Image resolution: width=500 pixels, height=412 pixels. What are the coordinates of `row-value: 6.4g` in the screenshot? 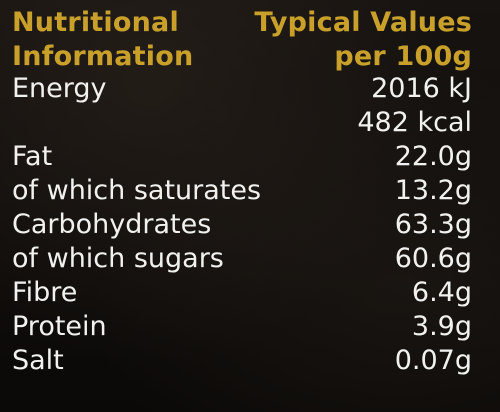 It's located at (441, 292).